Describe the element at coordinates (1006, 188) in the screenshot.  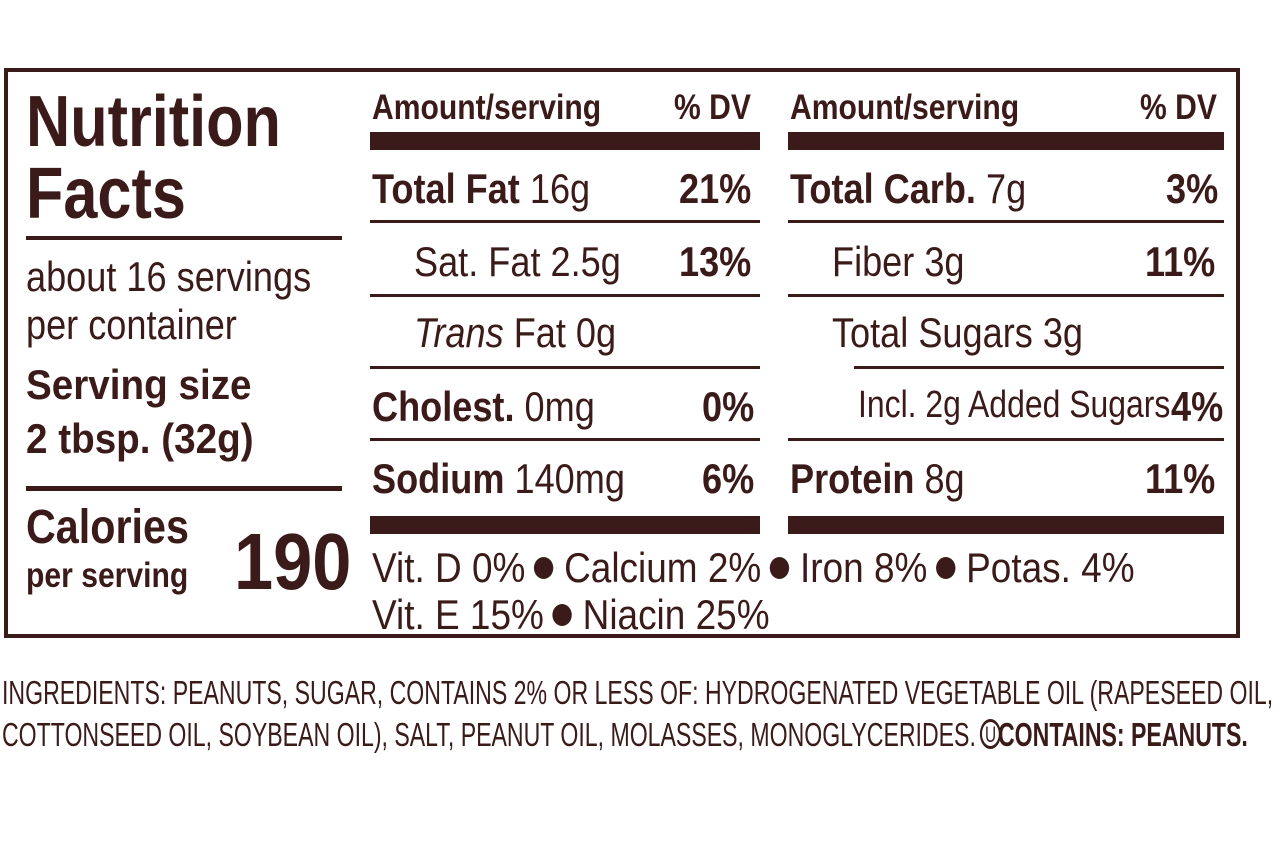
I see `nutrient-amount: 7g` at that location.